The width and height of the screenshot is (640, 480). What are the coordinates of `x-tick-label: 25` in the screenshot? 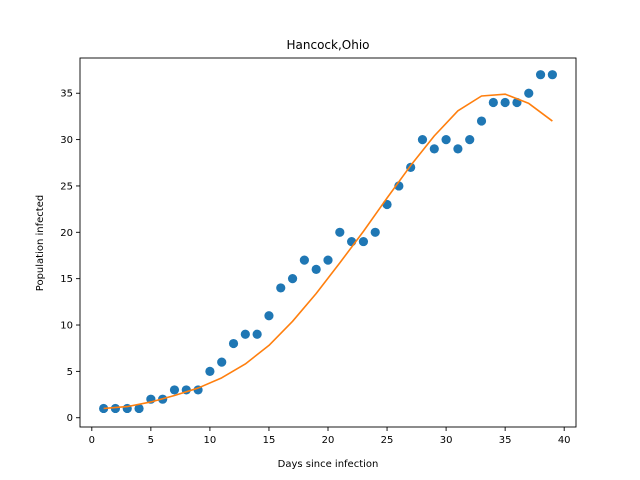 It's located at (387, 440).